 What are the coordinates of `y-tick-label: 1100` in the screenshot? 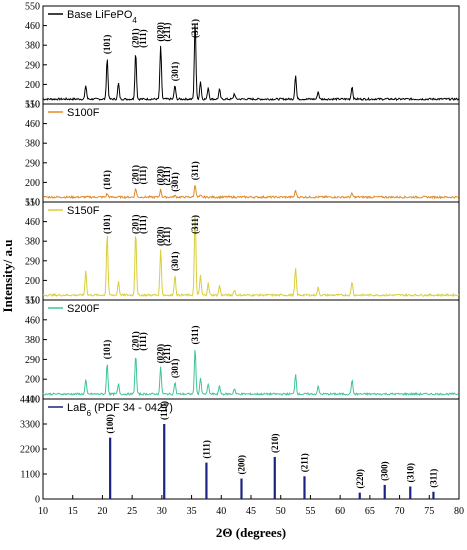 It's located at (30, 475).